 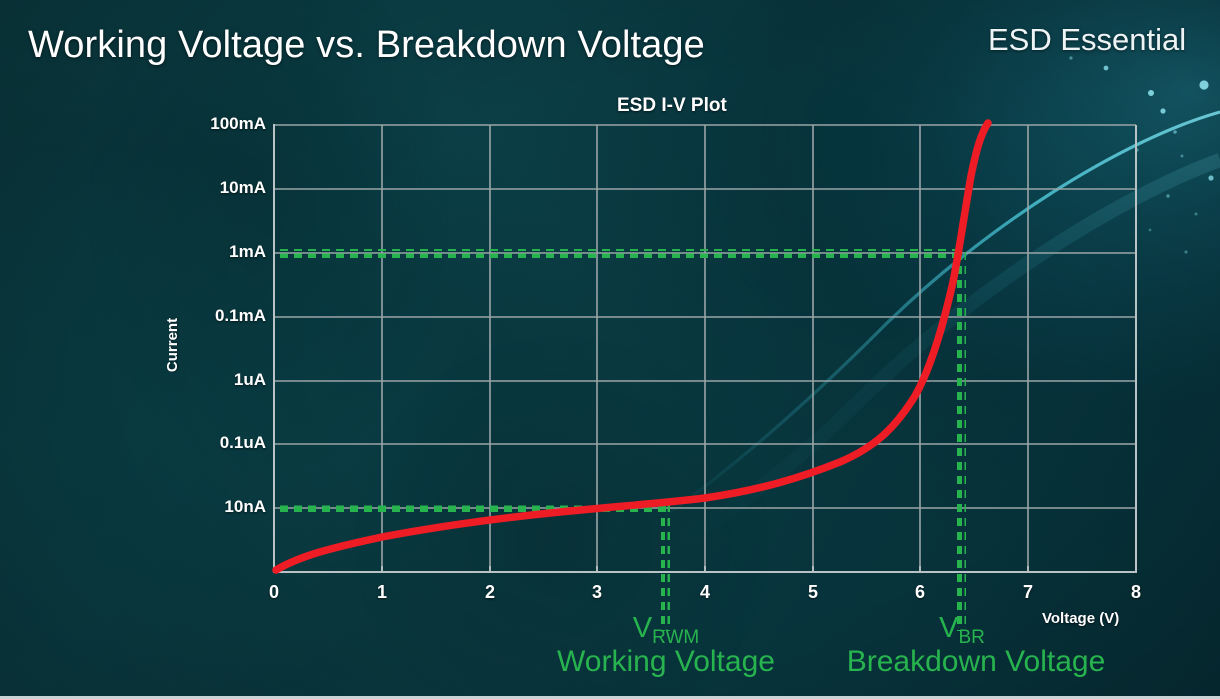 What do you see at coordinates (704, 592) in the screenshot?
I see `x-tick-label: 4` at bounding box center [704, 592].